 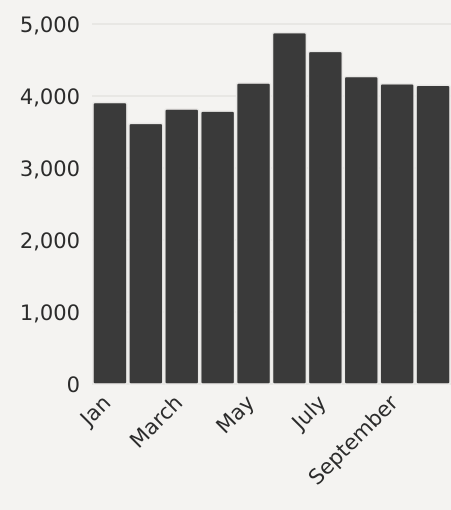 I want to click on y-tick-label: 5,000, so click(x=50, y=25).